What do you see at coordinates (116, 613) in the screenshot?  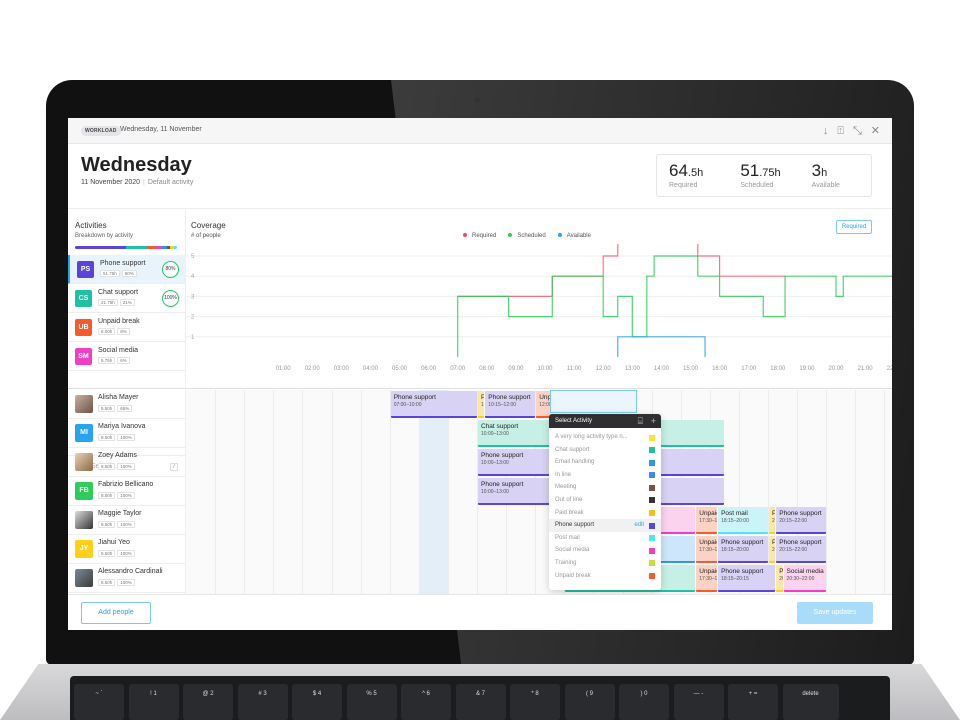 I see `add-people-button: Add people` at bounding box center [116, 613].